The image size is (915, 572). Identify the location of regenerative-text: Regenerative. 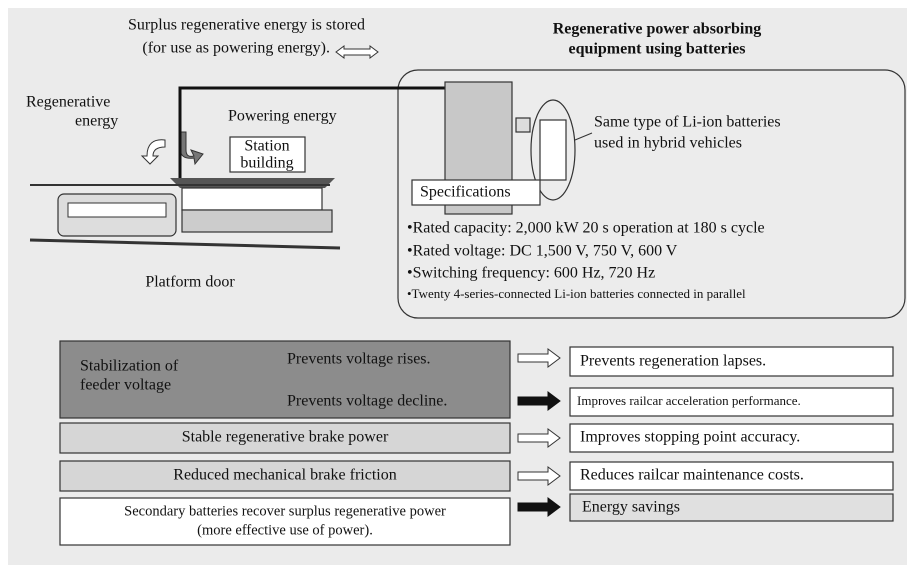
(68, 102).